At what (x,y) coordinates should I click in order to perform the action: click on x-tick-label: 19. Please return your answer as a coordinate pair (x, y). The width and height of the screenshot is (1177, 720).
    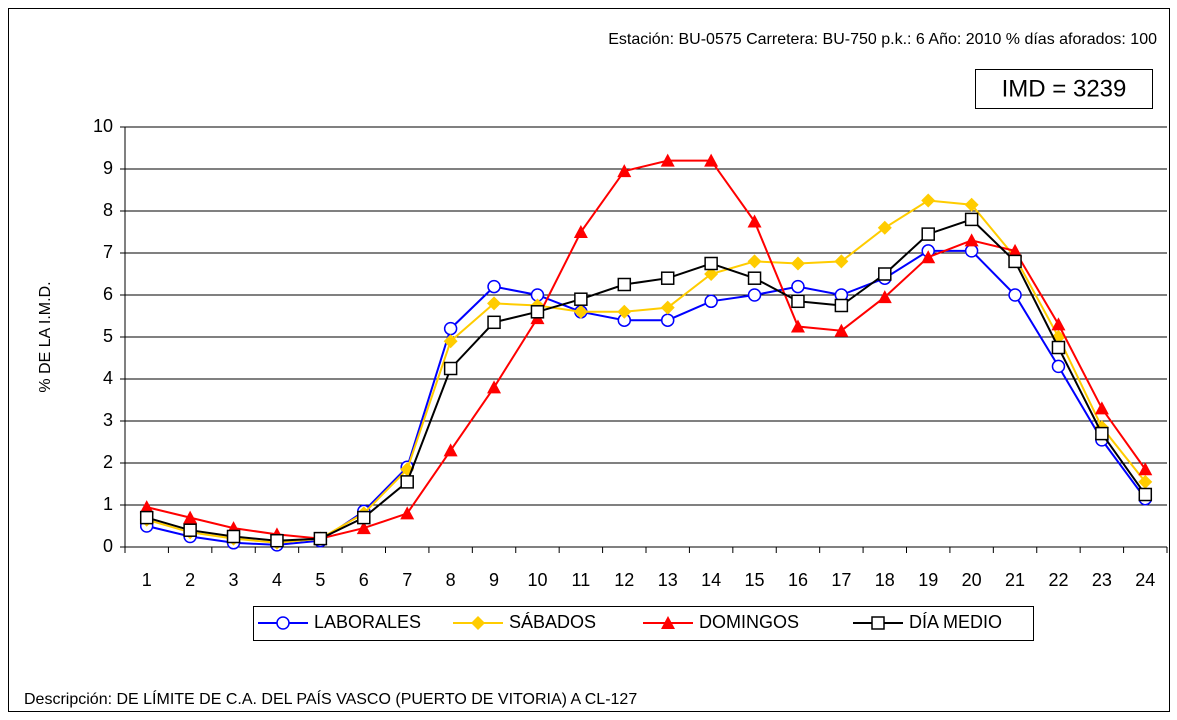
    Looking at the image, I should click on (928, 580).